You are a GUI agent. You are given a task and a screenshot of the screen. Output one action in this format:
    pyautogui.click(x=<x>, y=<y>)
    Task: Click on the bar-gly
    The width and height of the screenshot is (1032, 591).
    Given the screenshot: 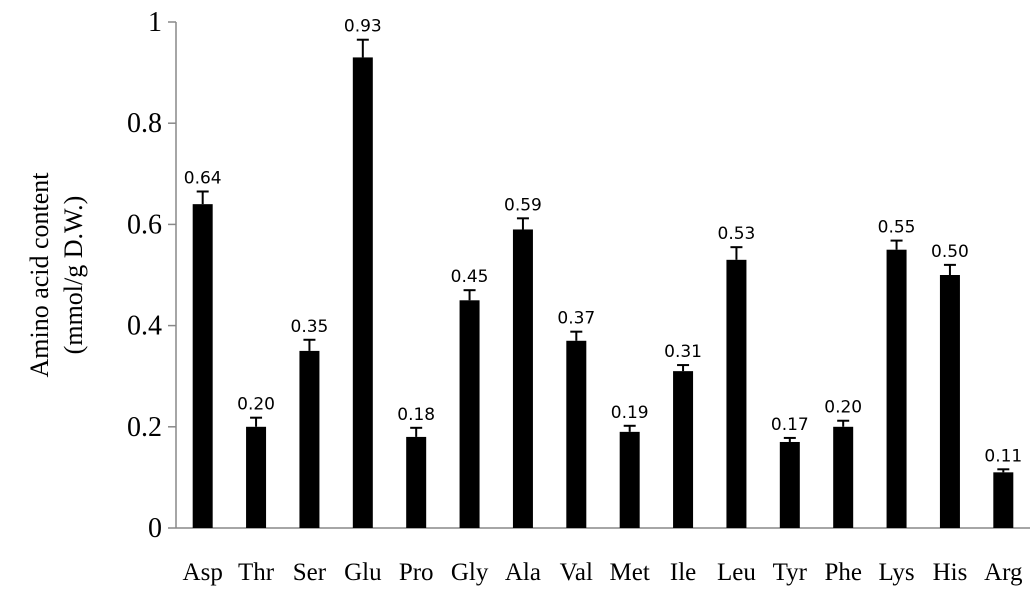 What is the action you would take?
    pyautogui.click(x=469, y=414)
    